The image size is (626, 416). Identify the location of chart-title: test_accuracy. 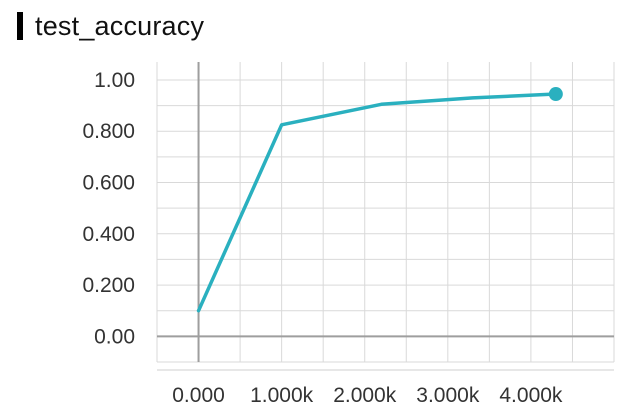
(120, 25).